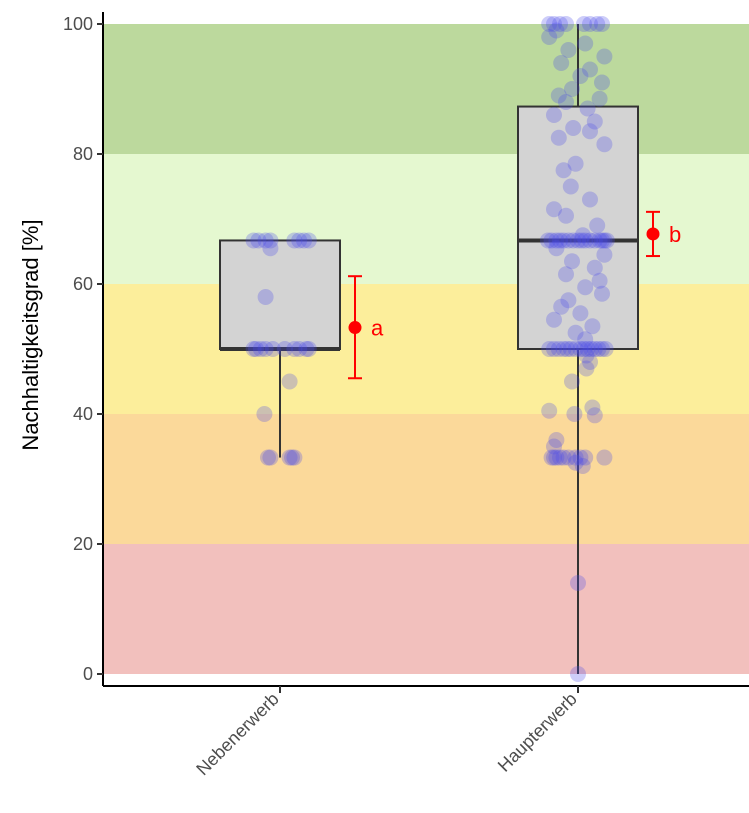 This screenshot has height=813, width=749. I want to click on y-tick-label-2: 40, so click(83, 414).